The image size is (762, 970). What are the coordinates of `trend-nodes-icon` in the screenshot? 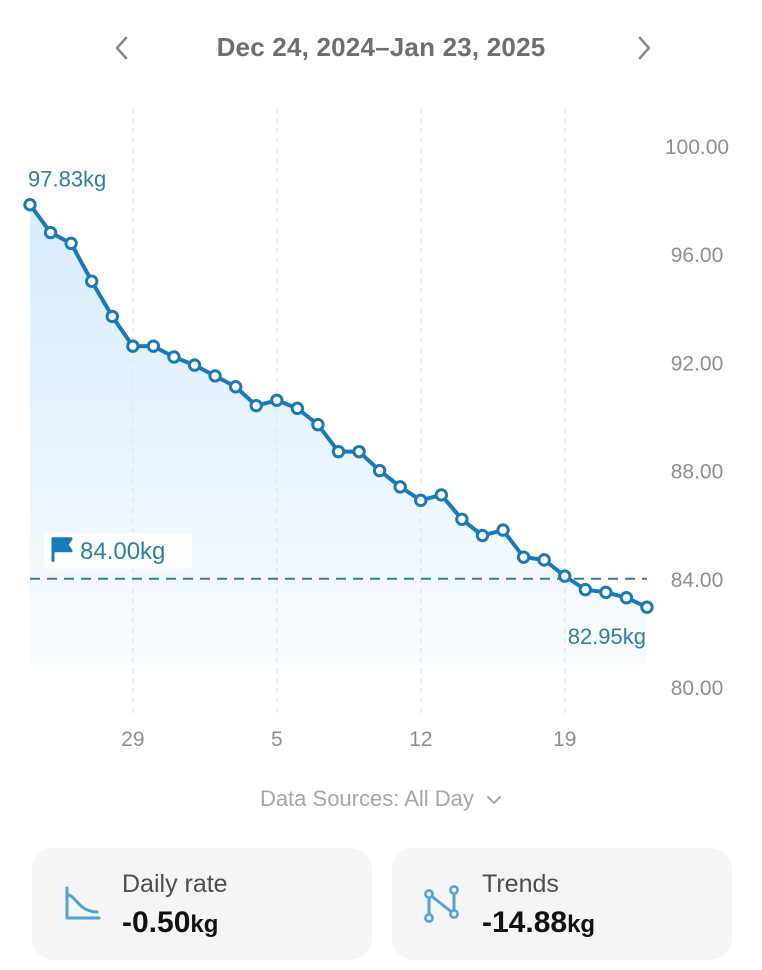 It's located at (441, 904).